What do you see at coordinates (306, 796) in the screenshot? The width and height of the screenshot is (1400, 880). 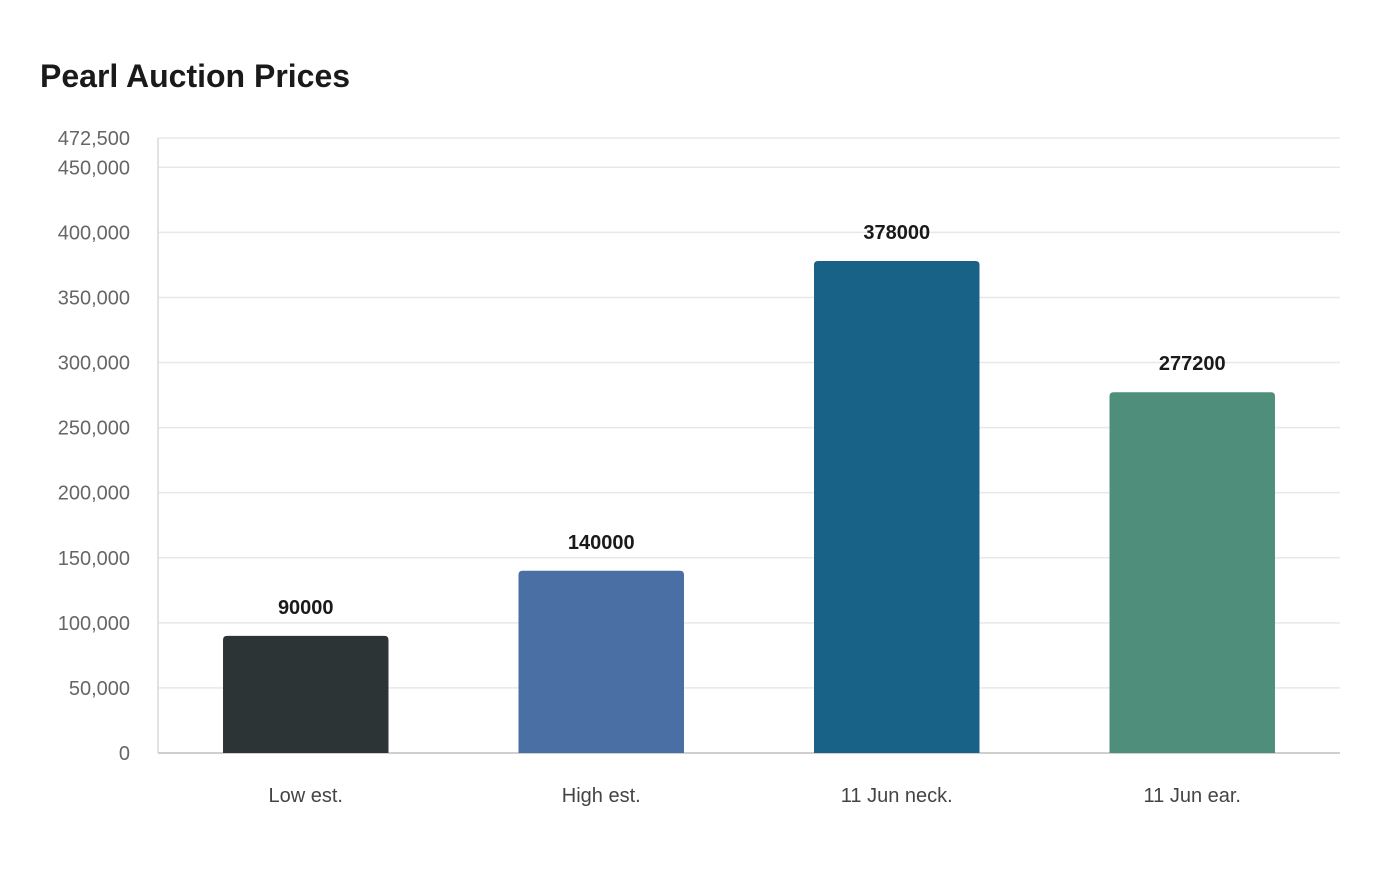 I see `x-tick-label: Low est.` at bounding box center [306, 796].